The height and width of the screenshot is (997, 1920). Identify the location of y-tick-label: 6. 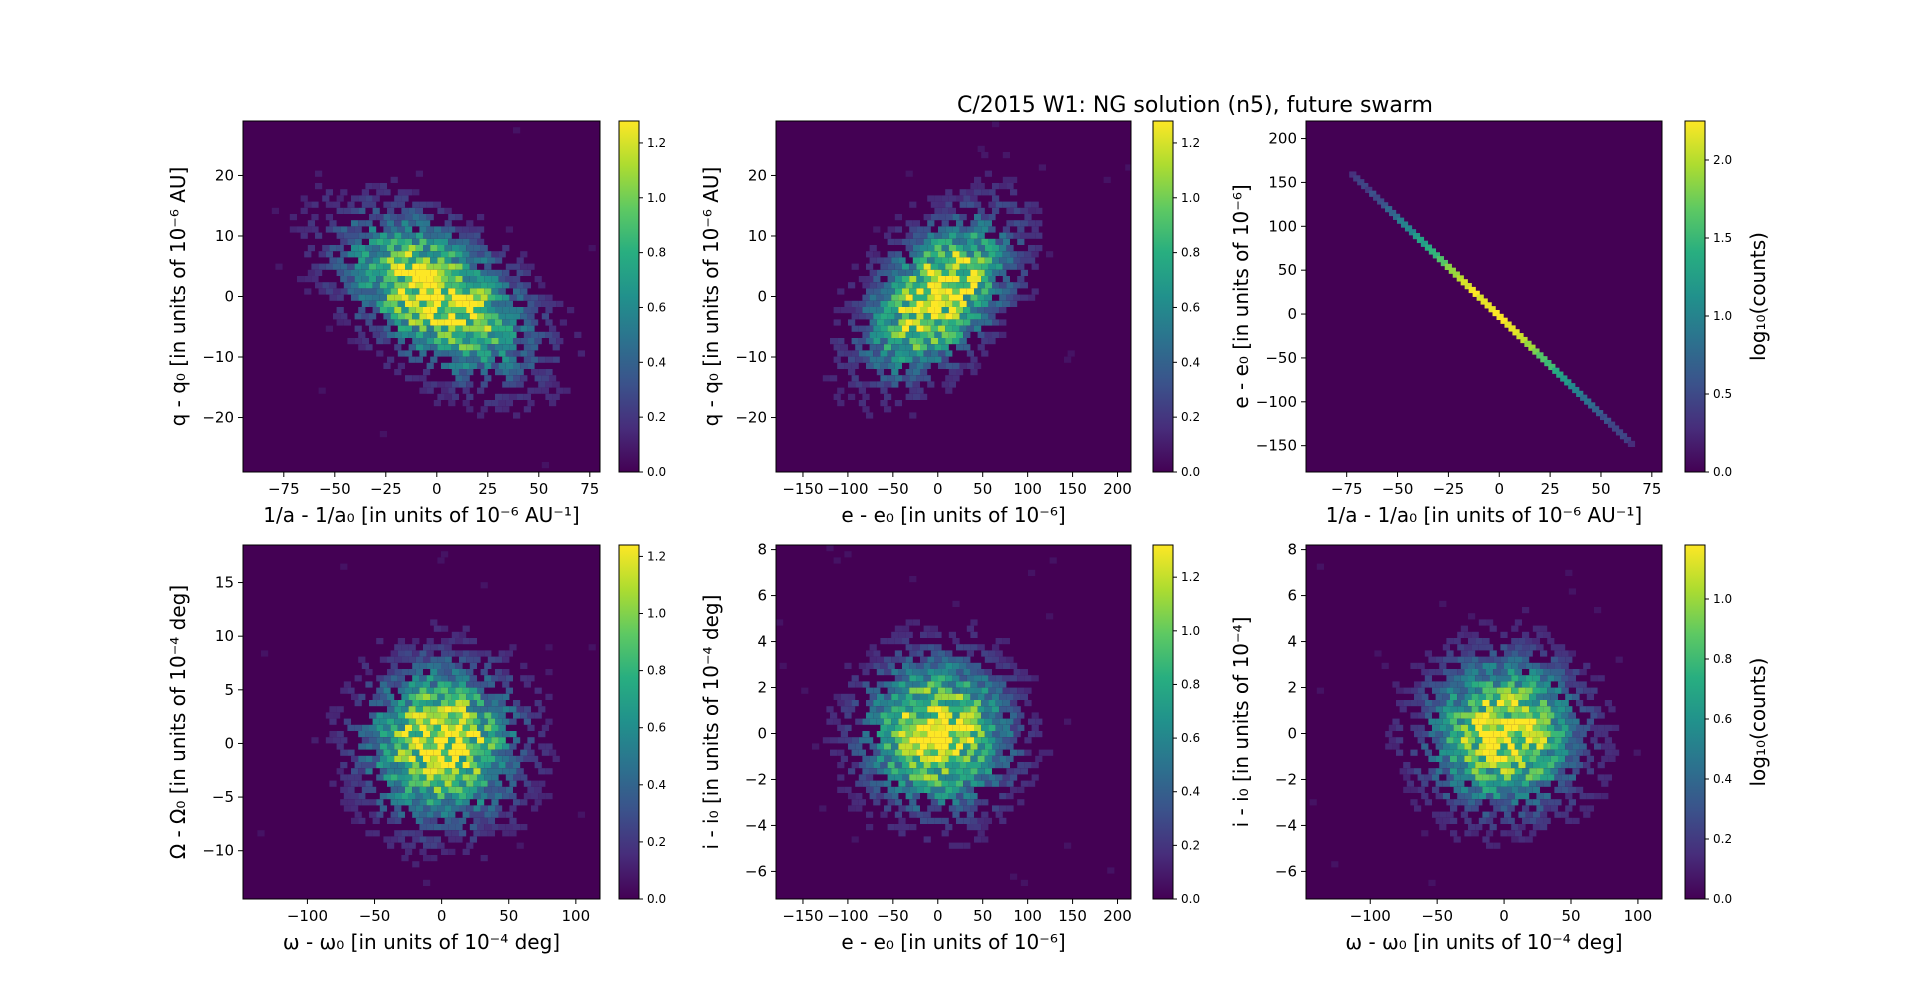
(762, 596).